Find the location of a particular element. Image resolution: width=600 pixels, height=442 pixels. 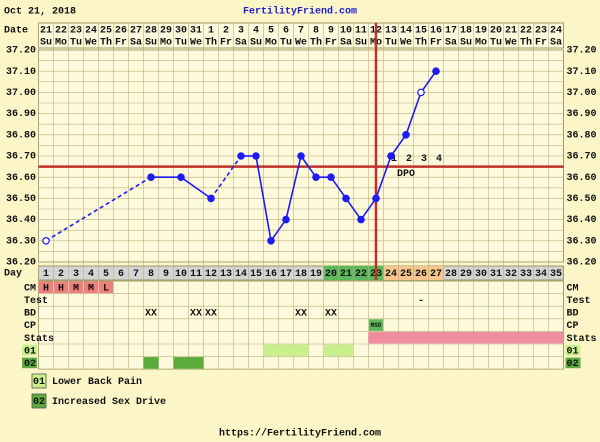

date-label: 13 is located at coordinates (391, 31).